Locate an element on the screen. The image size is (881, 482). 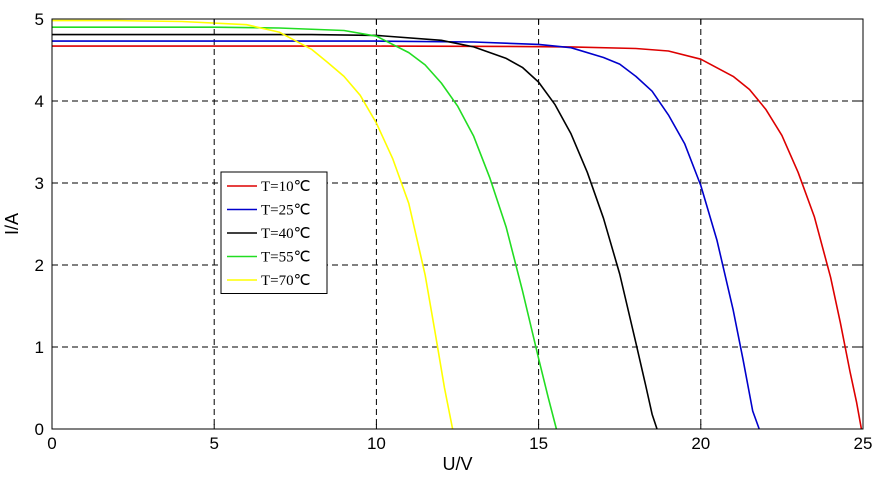
y-tick-label: 3 is located at coordinates (39, 183).